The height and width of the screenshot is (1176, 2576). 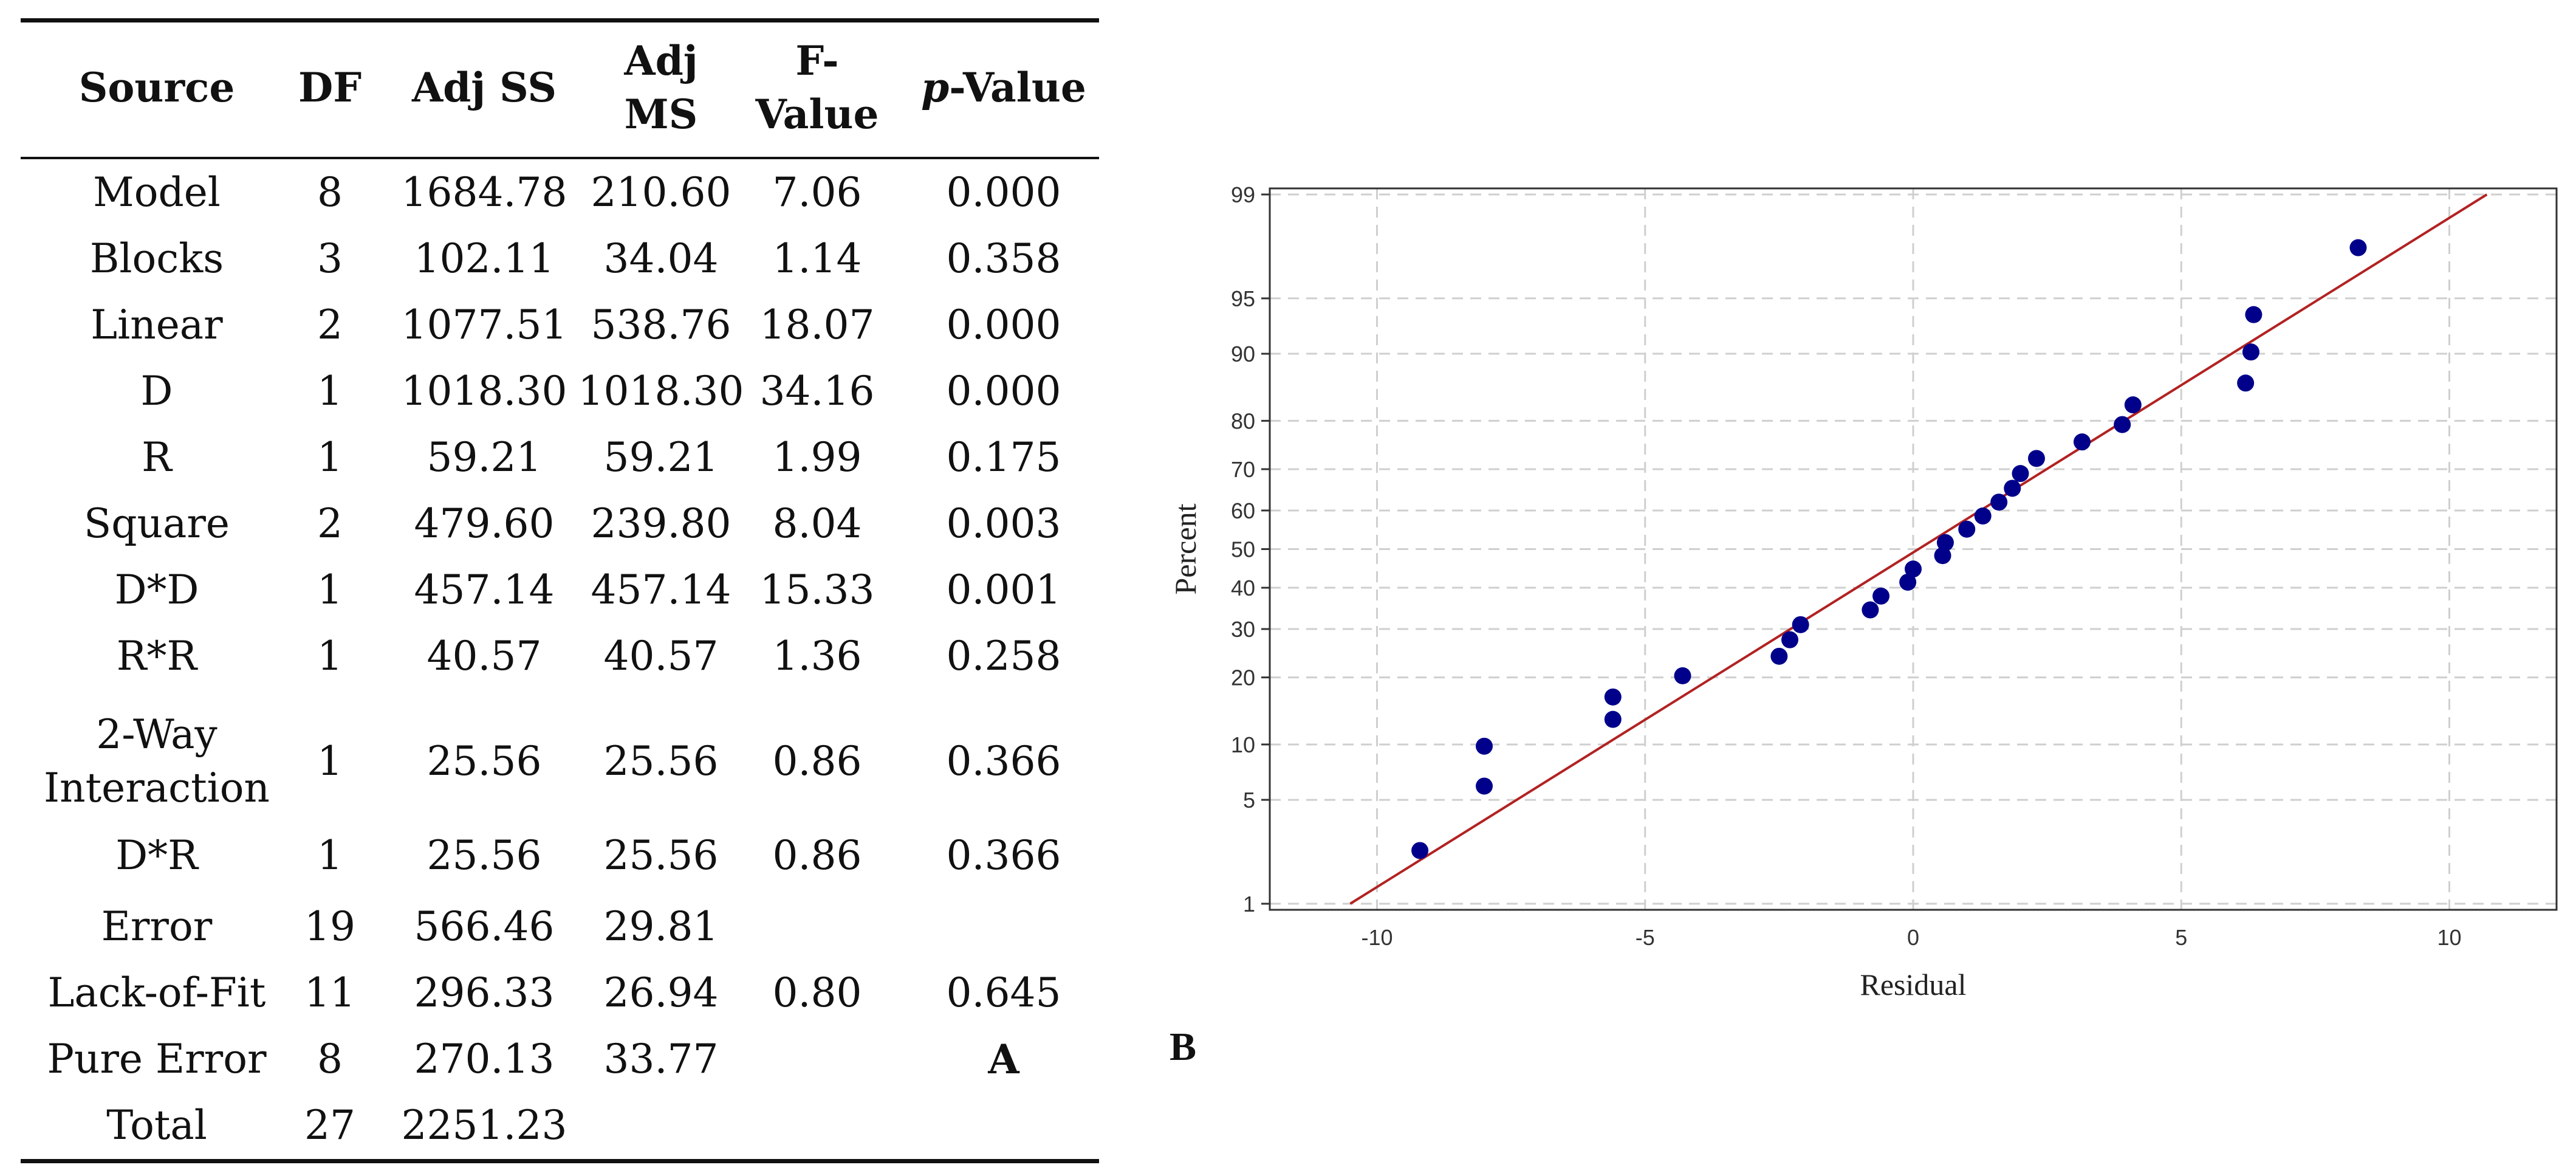 What do you see at coordinates (157, 523) in the screenshot?
I see `cell-col-source: Square` at bounding box center [157, 523].